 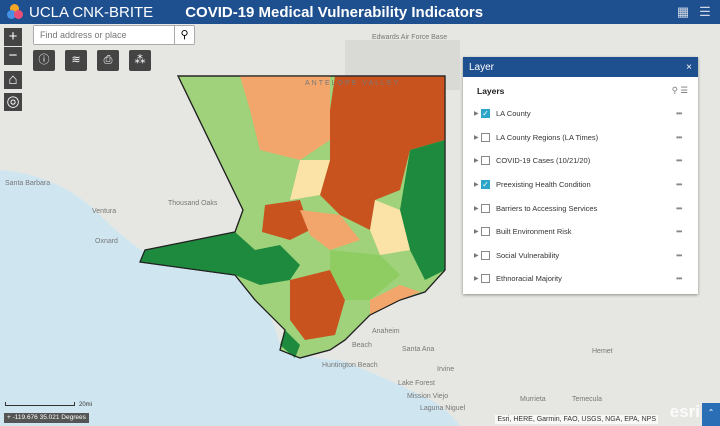 What do you see at coordinates (48, 405) in the screenshot?
I see `scale-bar: 20mi` at bounding box center [48, 405].